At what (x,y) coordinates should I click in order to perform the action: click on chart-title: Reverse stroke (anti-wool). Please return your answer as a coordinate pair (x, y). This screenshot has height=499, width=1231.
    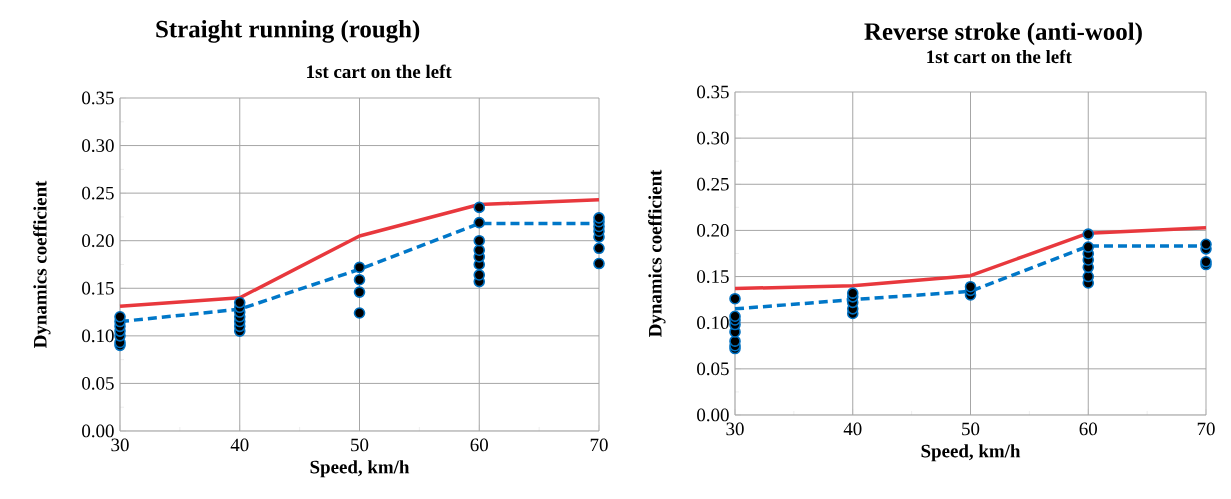
    Looking at the image, I should click on (1003, 34).